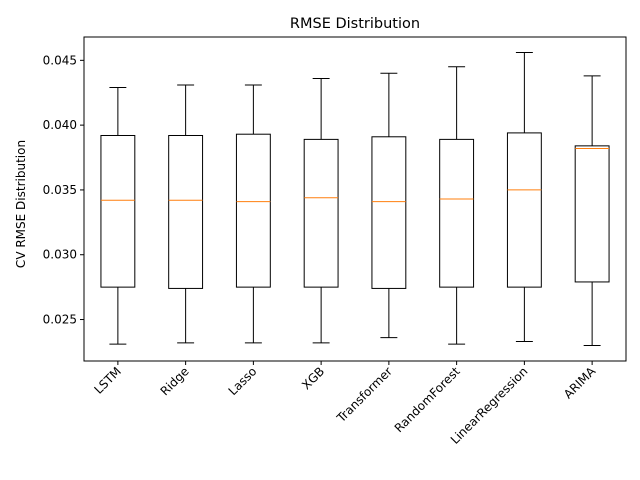 The image size is (640, 480). I want to click on y-axis: 0.025 0.030 0.035 0.040 0.045, so click(63, 190).